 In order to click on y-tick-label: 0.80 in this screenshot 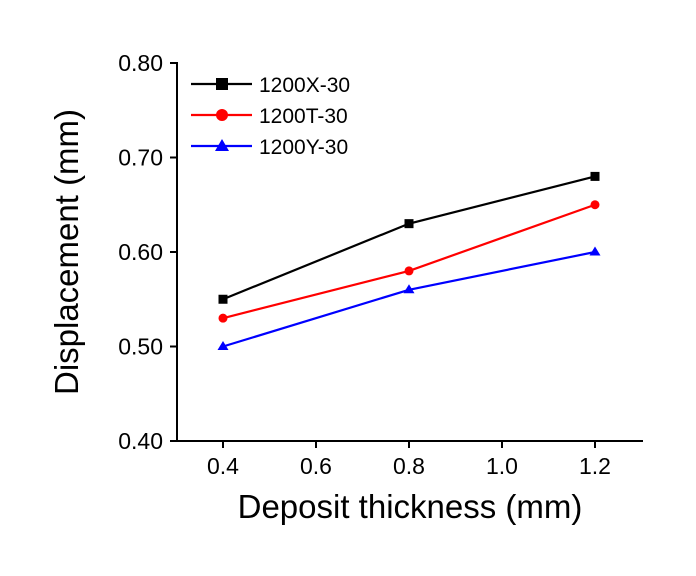, I will do `click(140, 63)`.